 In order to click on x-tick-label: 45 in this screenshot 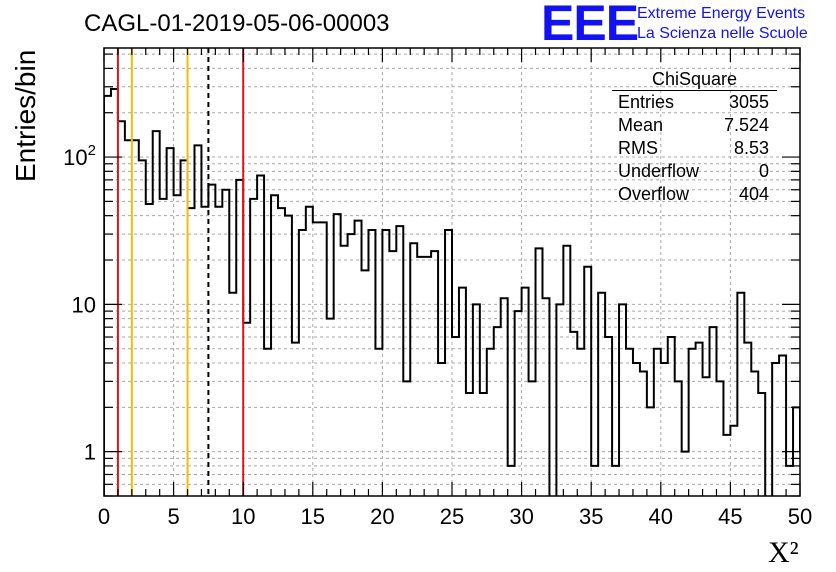, I will do `click(730, 516)`.